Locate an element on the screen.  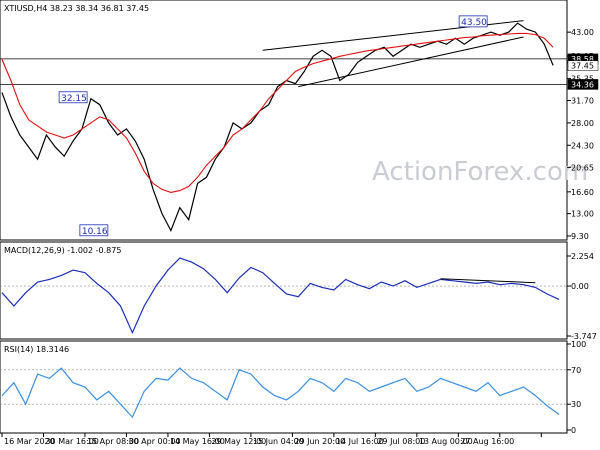
macd-trendline is located at coordinates (488, 281).